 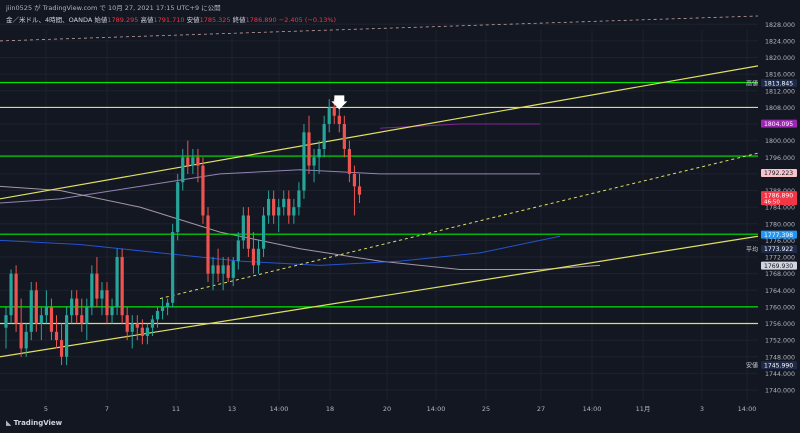 I want to click on price-tick-label: 1828.000, so click(x=780, y=25).